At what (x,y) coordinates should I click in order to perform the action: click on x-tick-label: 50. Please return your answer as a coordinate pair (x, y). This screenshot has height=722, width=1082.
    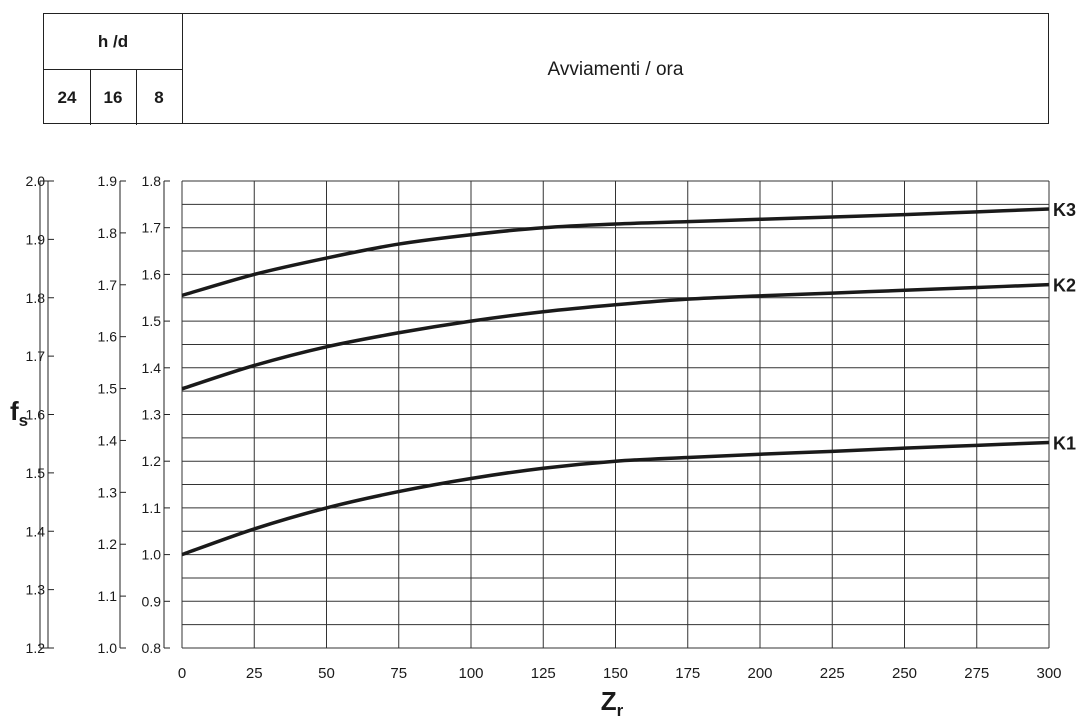
    Looking at the image, I should click on (326, 673).